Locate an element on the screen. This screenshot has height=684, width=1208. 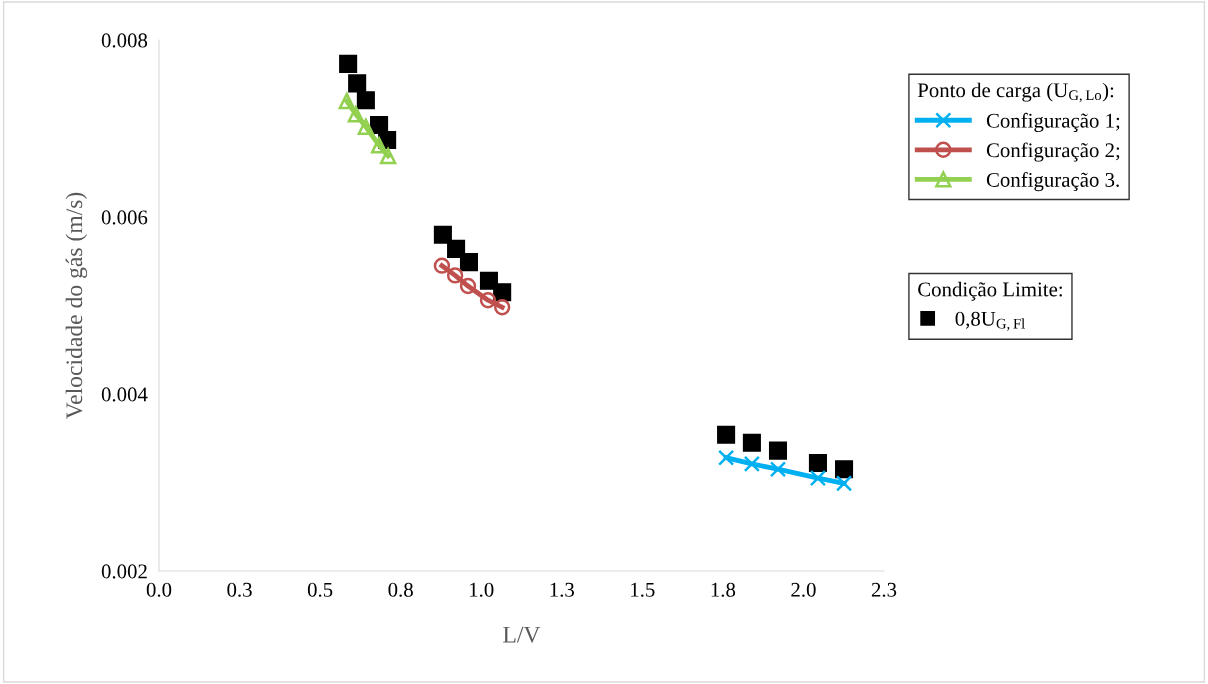
y-tick-label: 0.008 is located at coordinates (124, 40).